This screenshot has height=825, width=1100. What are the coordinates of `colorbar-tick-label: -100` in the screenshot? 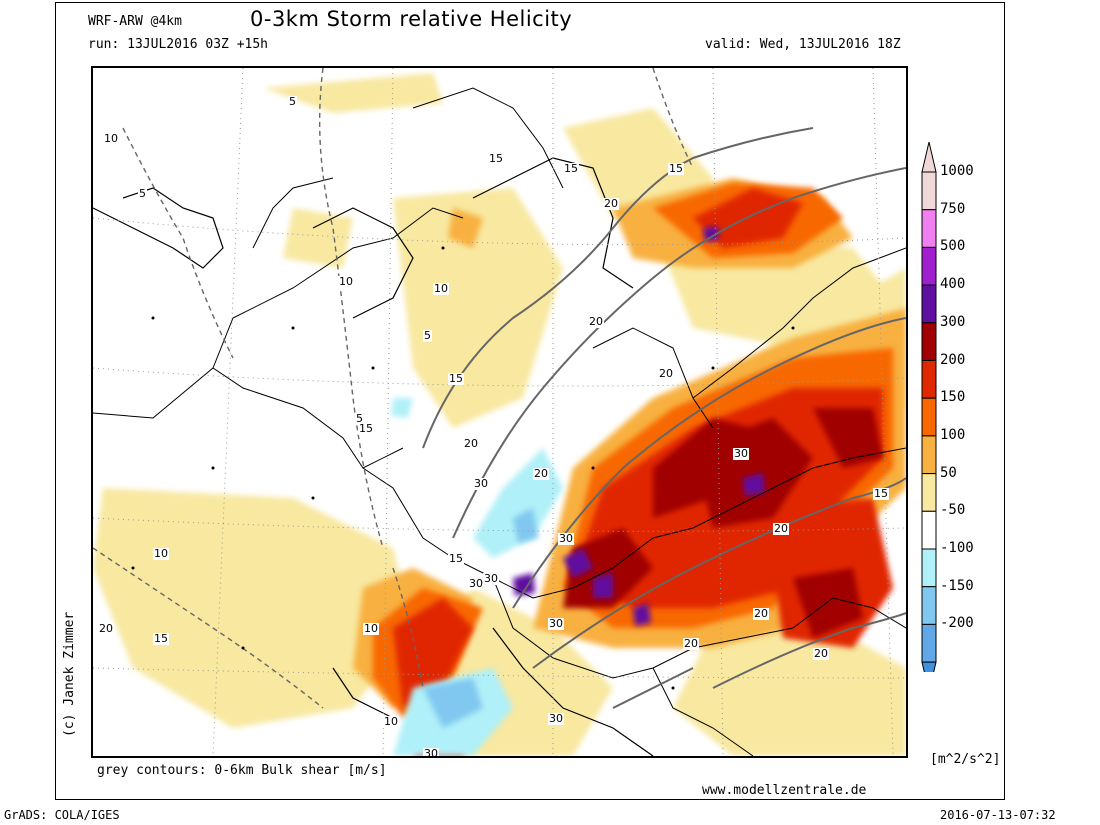 It's located at (957, 548).